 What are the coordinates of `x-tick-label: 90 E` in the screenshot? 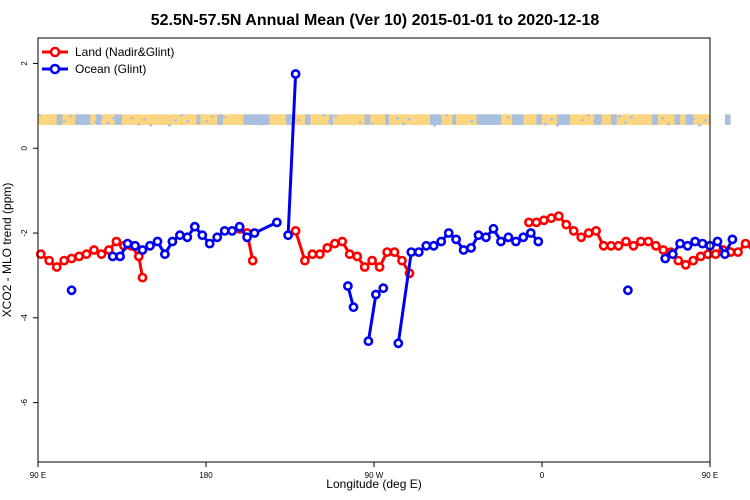 It's located at (38, 475).